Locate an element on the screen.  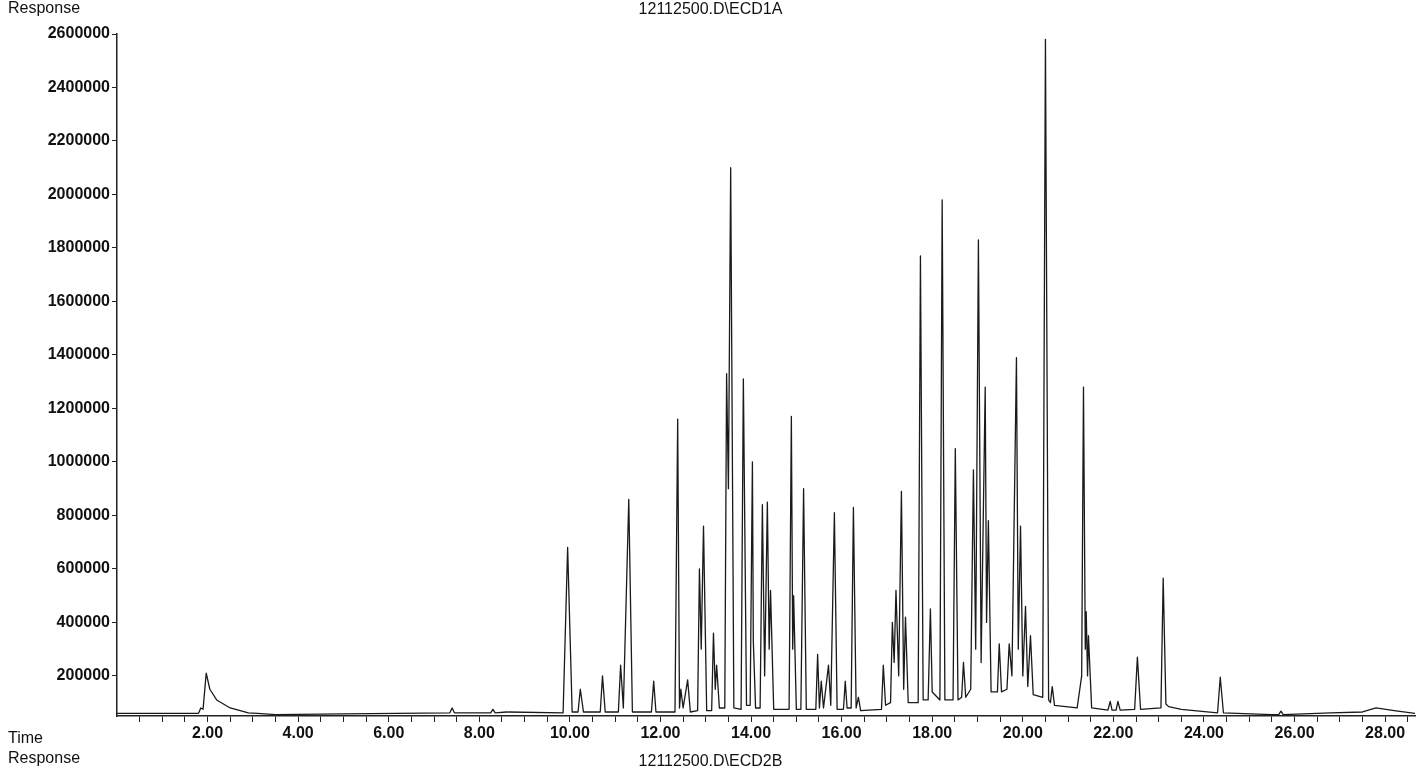
y-tick-label: 1000000 is located at coordinates (79, 461).